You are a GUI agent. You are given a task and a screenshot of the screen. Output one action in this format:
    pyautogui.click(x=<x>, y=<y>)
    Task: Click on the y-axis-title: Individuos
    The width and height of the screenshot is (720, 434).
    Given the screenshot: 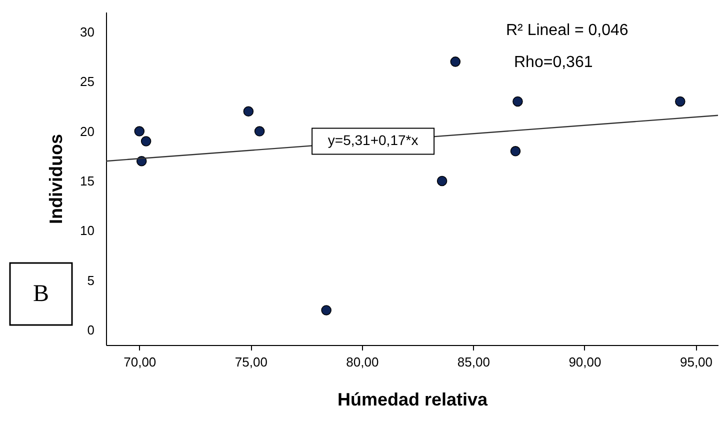 What is the action you would take?
    pyautogui.click(x=56, y=179)
    